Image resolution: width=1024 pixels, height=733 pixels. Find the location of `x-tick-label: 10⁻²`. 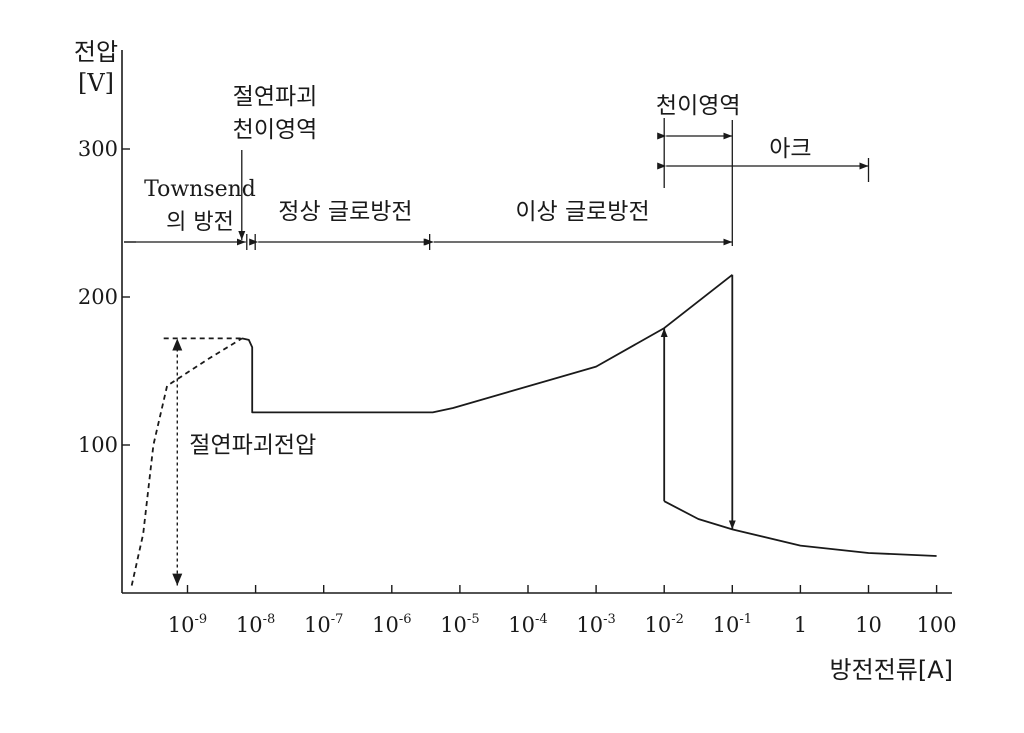

x-tick-label: 10⁻² is located at coordinates (663, 624).